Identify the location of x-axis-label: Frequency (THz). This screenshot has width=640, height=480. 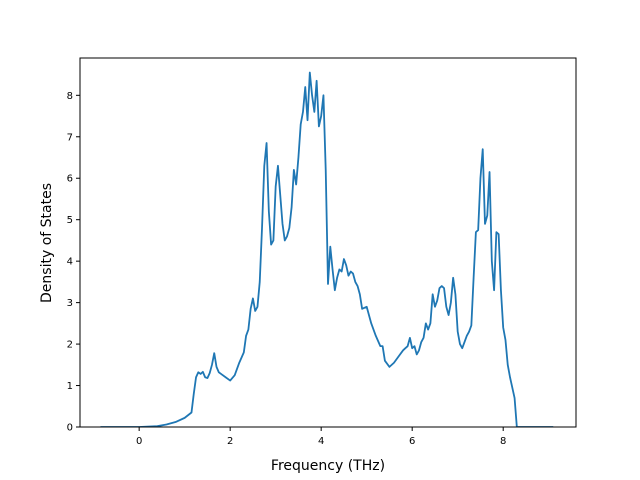
(328, 466).